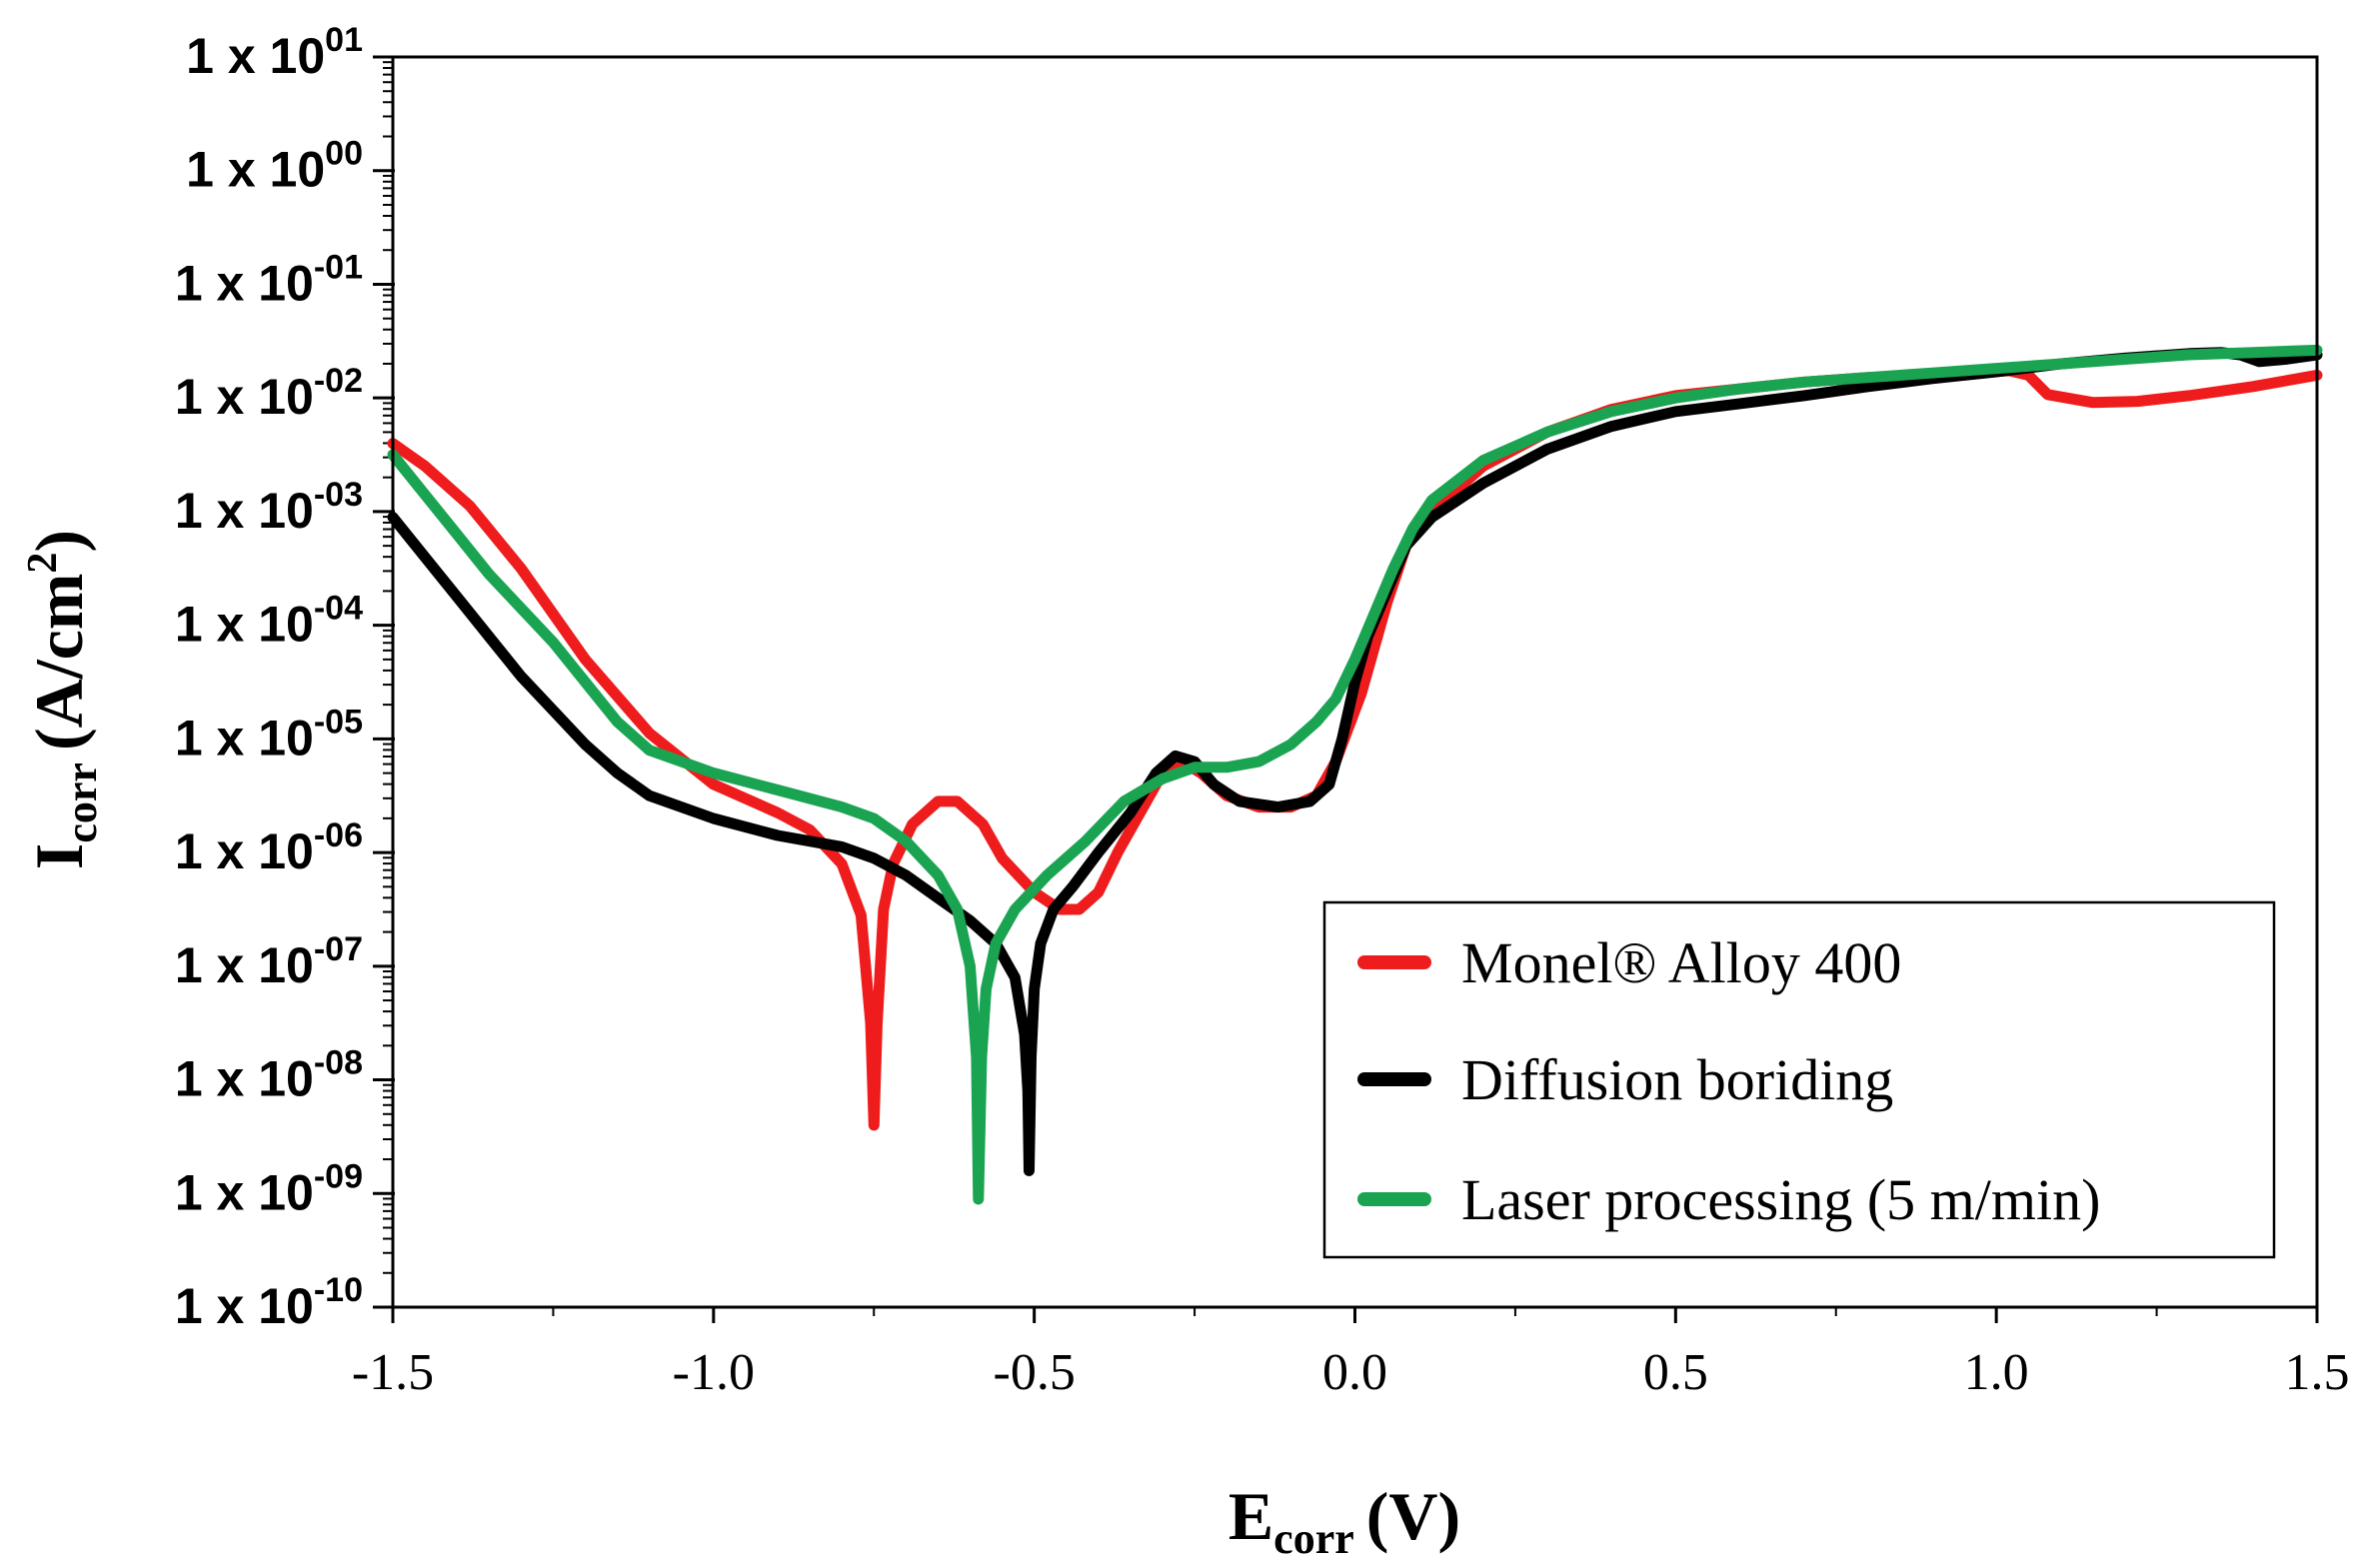 The width and height of the screenshot is (2374, 1568). Describe the element at coordinates (59, 856) in the screenshot. I see `y-axis-title-main: I` at that location.